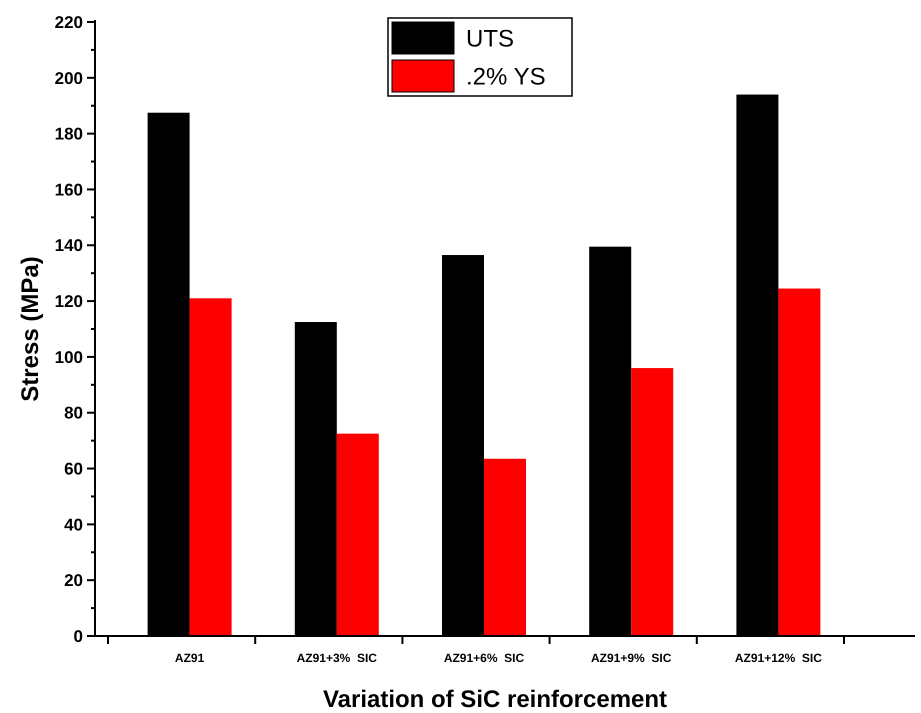 Image resolution: width=921 pixels, height=713 pixels. Describe the element at coordinates (189, 658) in the screenshot. I see `x-tick-label: AZ91` at that location.